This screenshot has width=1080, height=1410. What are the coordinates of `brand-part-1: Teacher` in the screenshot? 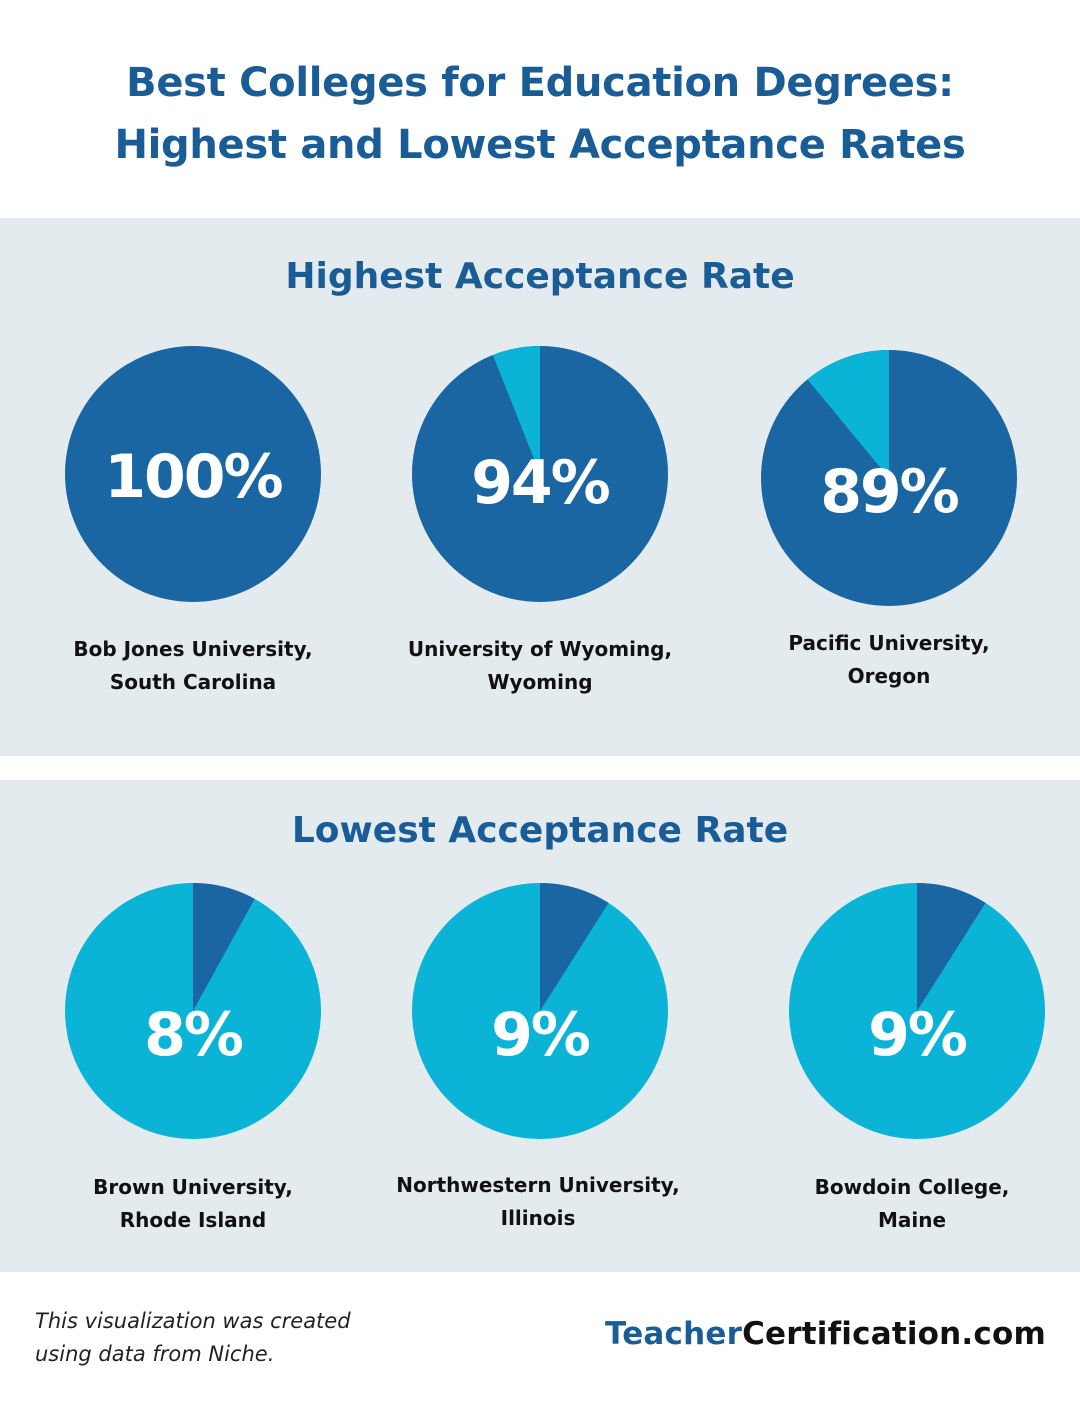 It's located at (673, 1334).